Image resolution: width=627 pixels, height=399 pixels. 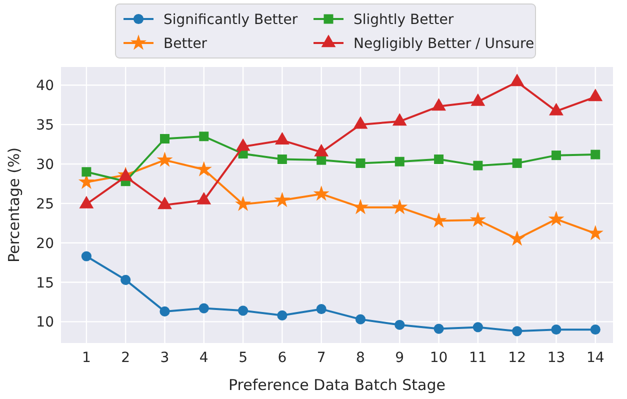 What do you see at coordinates (14, 205) in the screenshot?
I see `y-axis-title: Percentage (%)` at bounding box center [14, 205].